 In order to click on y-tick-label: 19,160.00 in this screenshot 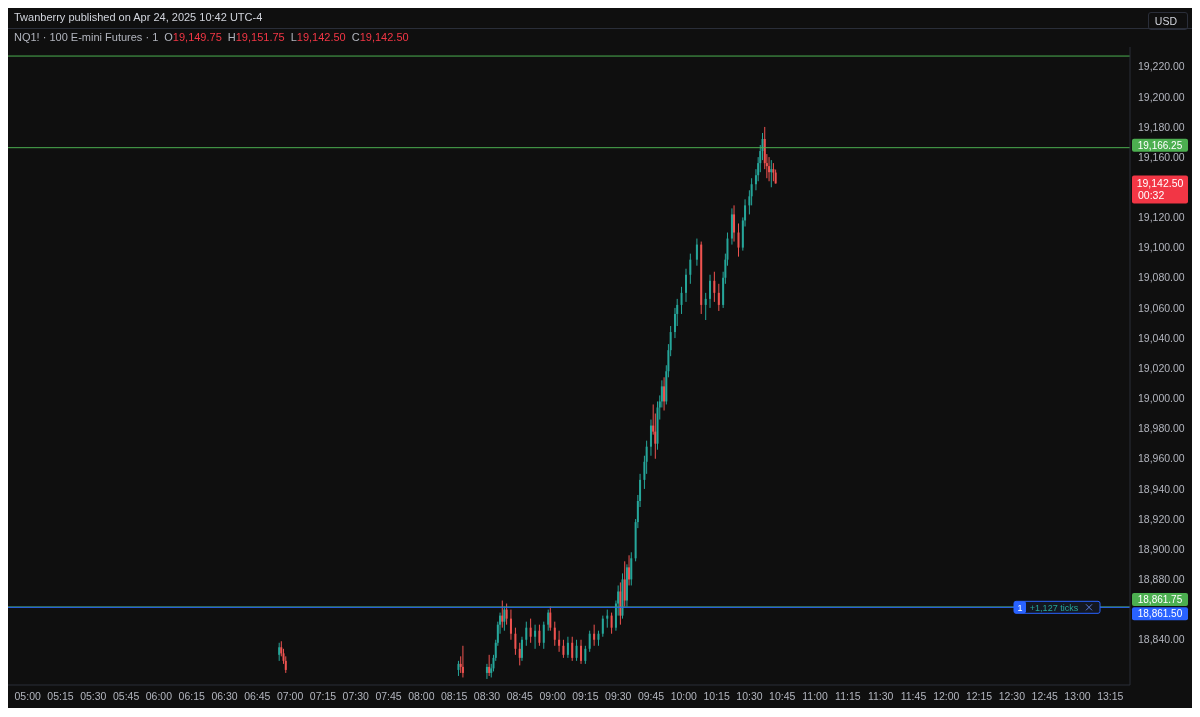, I will do `click(1161, 156)`.